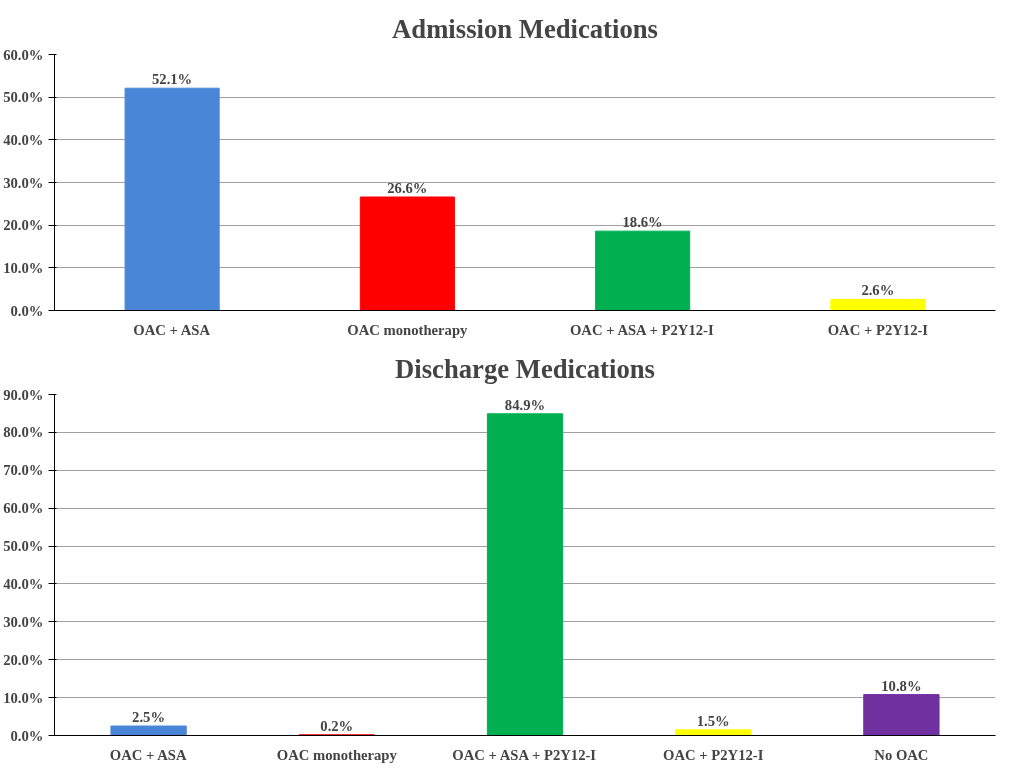 The height and width of the screenshot is (772, 1013). I want to click on data-label: 1.5%, so click(713, 720).